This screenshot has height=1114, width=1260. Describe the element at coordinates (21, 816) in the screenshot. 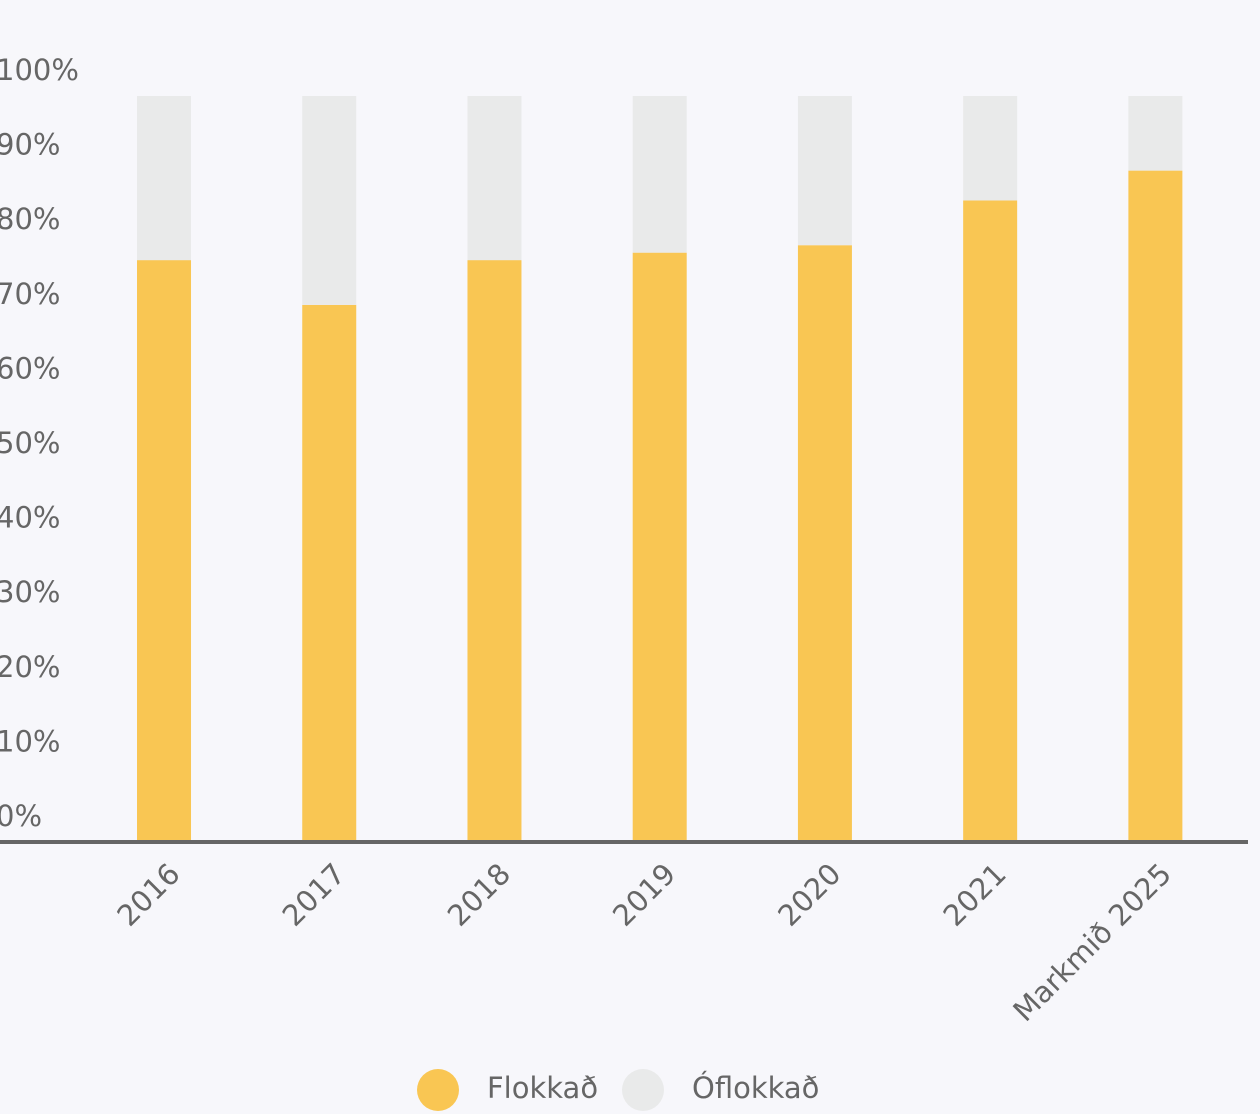

I see `y-tick-label: 0%` at that location.